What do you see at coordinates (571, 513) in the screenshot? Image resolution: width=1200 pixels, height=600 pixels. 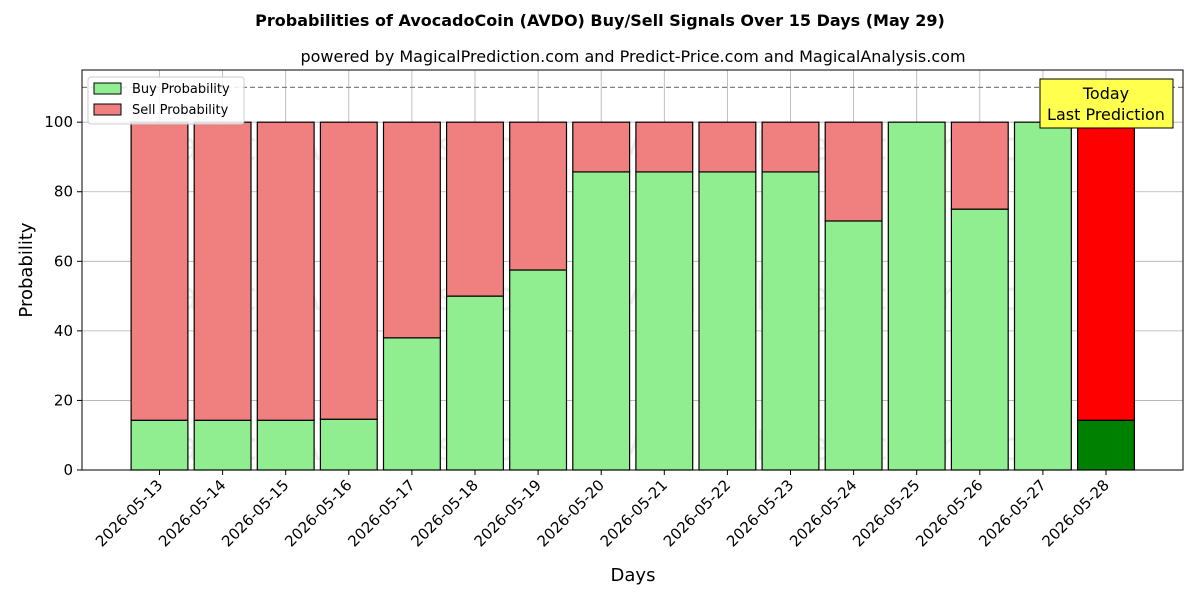 I see `x-tick-label: 2026-05-20` at bounding box center [571, 513].